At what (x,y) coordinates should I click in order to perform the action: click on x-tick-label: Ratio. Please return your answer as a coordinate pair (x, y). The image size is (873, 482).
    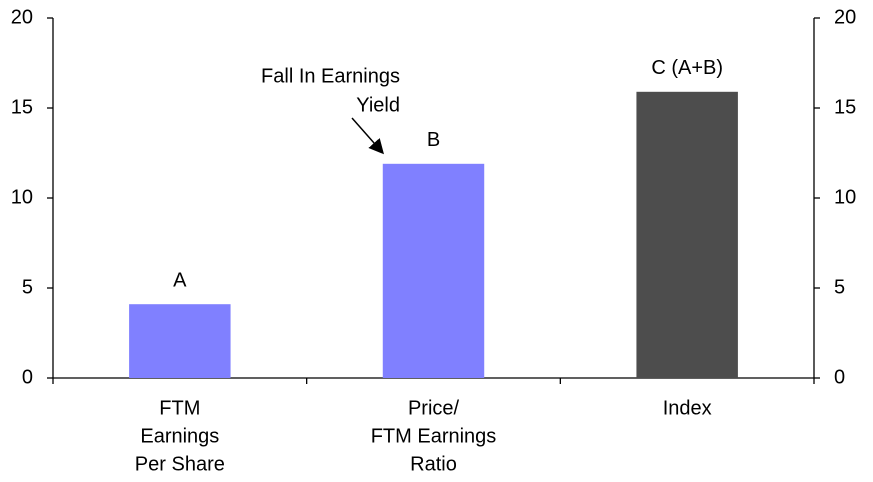
    Looking at the image, I should click on (433, 464).